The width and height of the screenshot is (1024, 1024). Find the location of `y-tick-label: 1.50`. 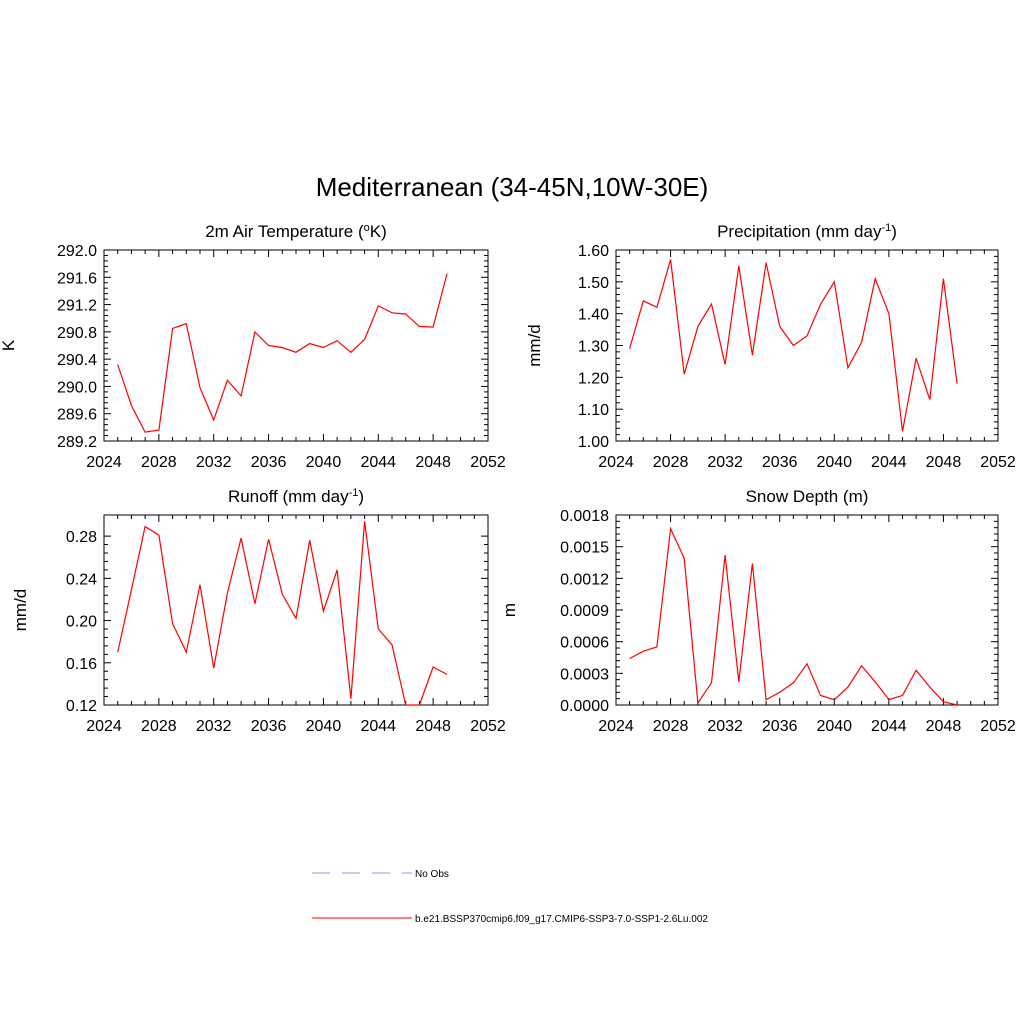

y-tick-label: 1.50 is located at coordinates (593, 283).